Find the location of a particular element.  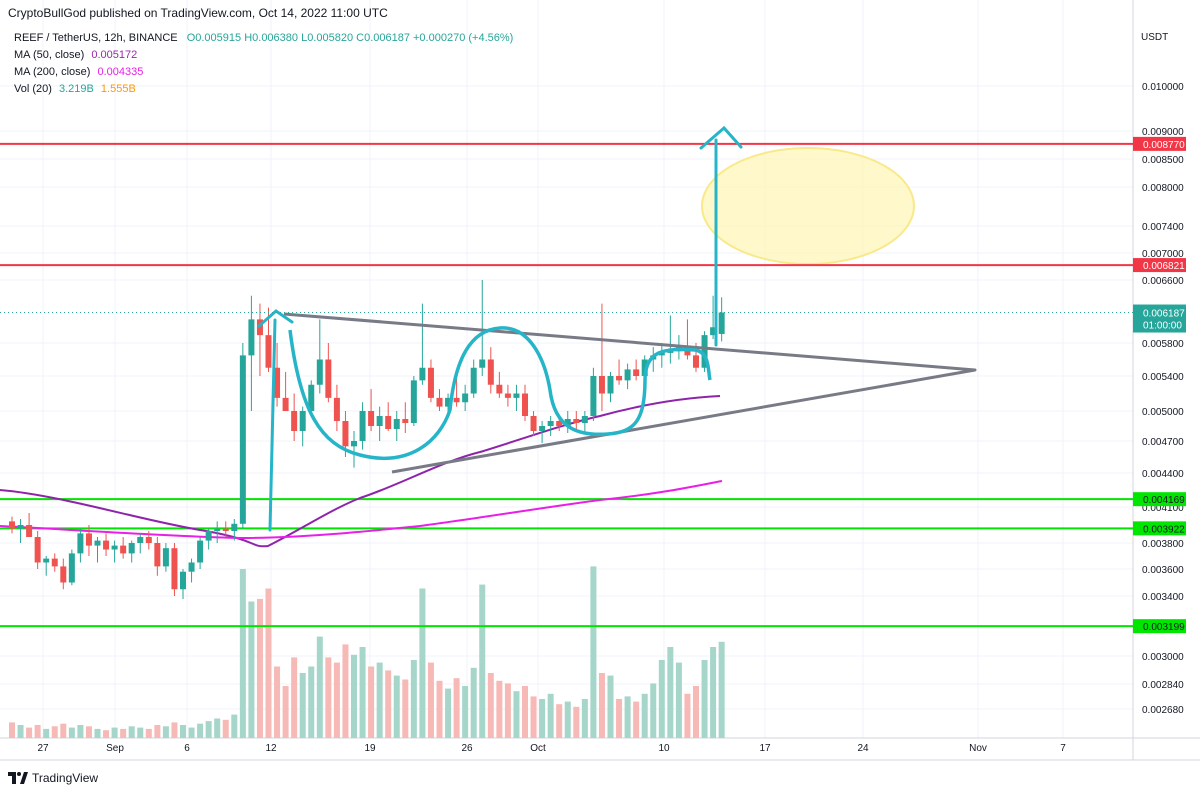

y-tick-label: 0.002840 is located at coordinates (1163, 685).